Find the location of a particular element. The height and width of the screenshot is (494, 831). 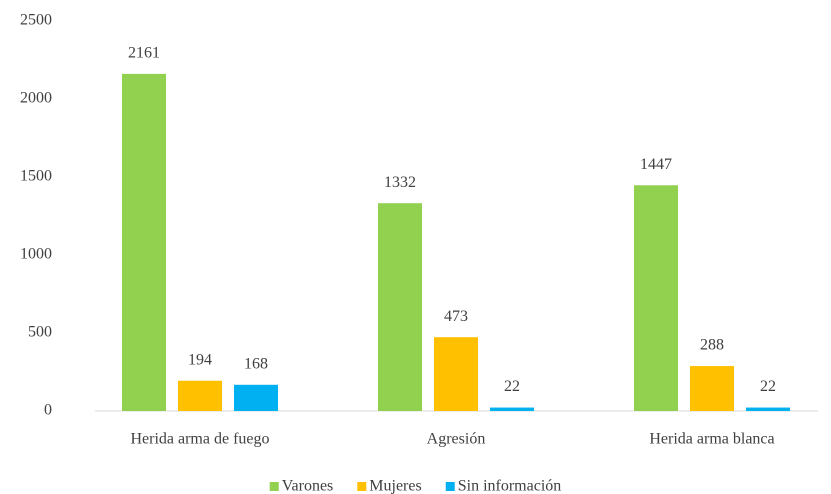

x-tick-label: Herida arma de fuego is located at coordinates (199, 439).